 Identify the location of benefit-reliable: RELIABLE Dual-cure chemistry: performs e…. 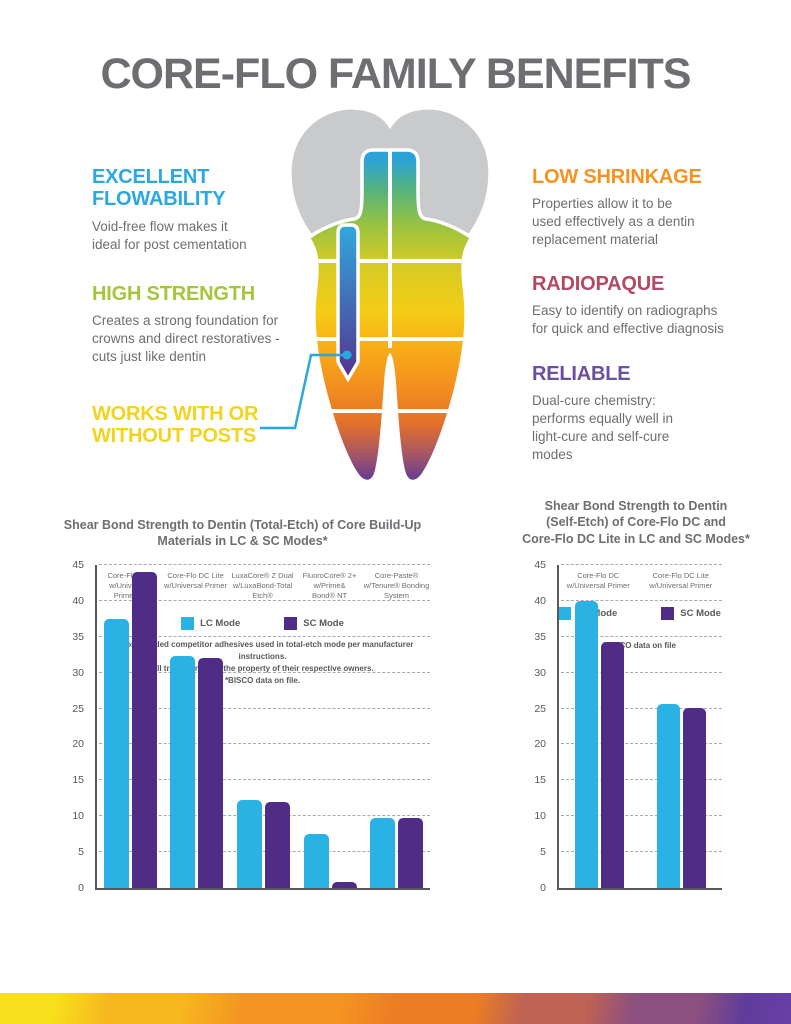
(638, 413).